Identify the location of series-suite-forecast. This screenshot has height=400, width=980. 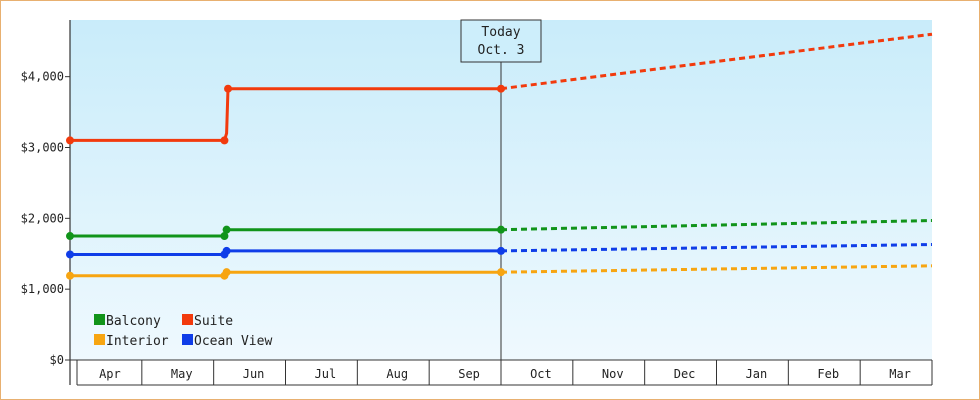
(716, 61).